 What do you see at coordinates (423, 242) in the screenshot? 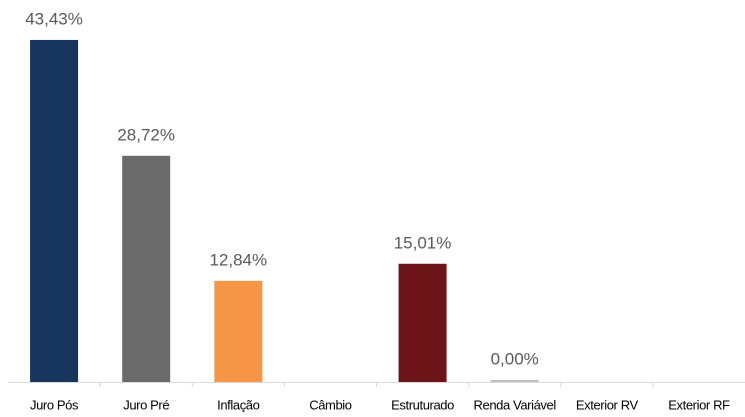
I see `value-label: 15,01%` at bounding box center [423, 242].